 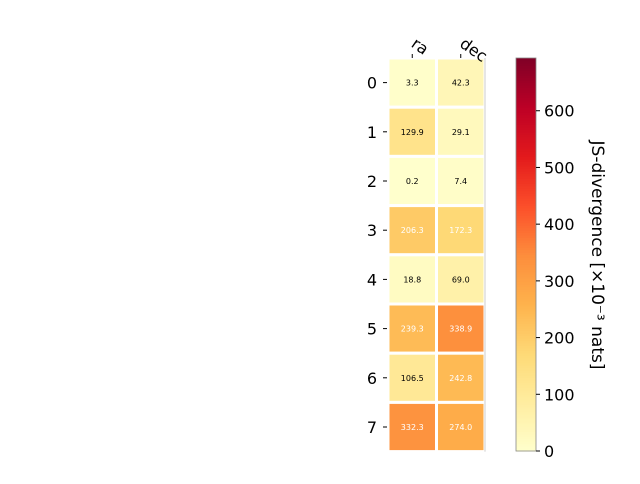 I want to click on cell-value-label: 3.3, so click(x=412, y=83).